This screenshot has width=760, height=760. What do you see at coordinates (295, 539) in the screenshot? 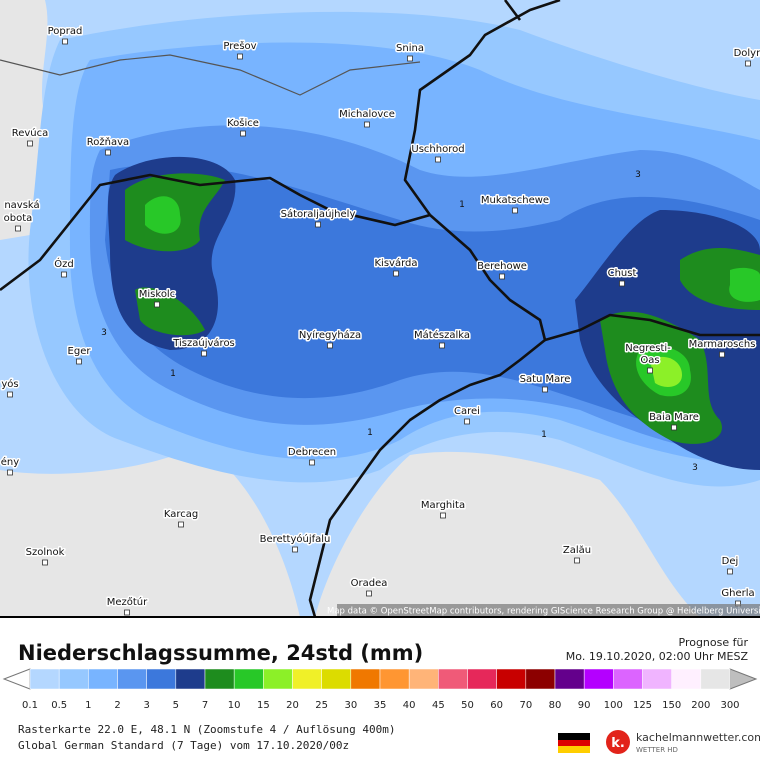
I see `city-label: Berettyóújfalu` at bounding box center [295, 539].